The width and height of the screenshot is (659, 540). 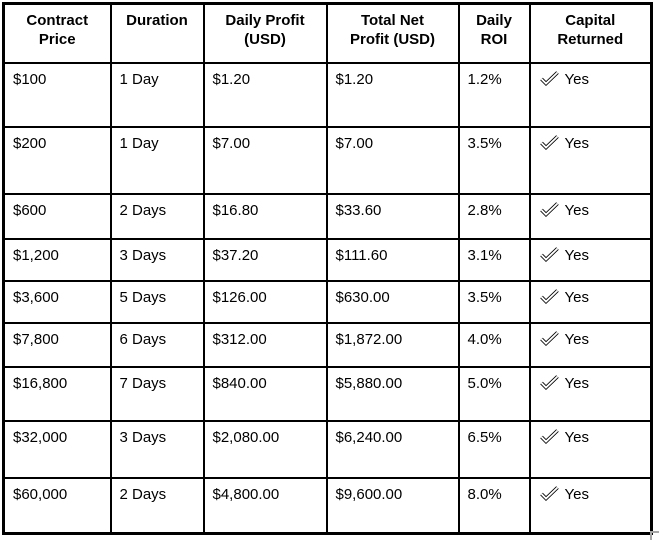 I want to click on table-row: $600 2 Days $16.80 $33.60 2.8% Yes, so click(x=327, y=216).